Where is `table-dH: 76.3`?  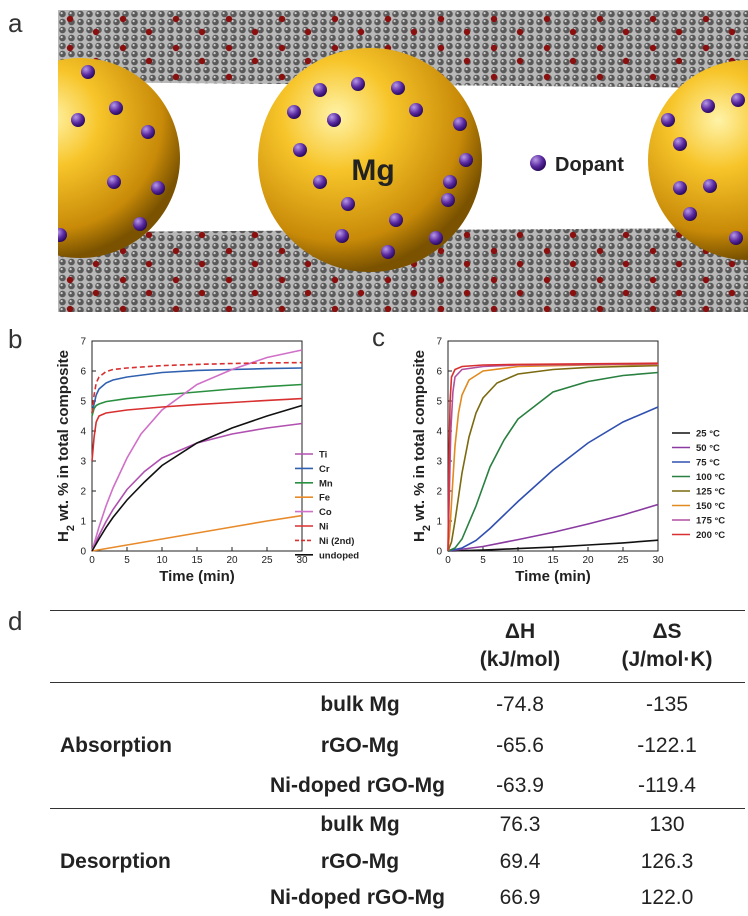 table-dH: 76.3 is located at coordinates (520, 824).